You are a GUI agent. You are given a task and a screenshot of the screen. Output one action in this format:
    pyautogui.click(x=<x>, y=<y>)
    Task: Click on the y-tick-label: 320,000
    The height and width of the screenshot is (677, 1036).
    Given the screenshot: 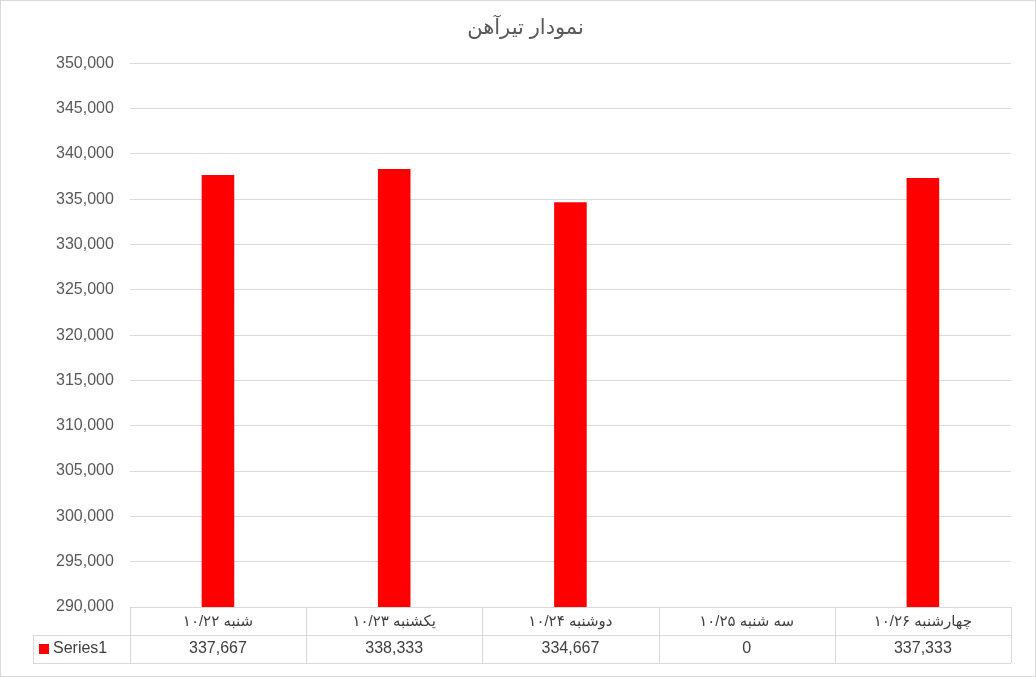 What is the action you would take?
    pyautogui.click(x=84, y=334)
    